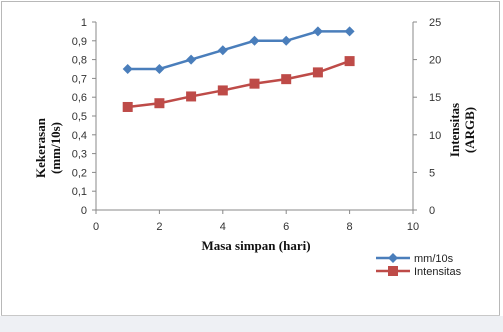  I want to click on x-tick-label: 2, so click(159, 227).